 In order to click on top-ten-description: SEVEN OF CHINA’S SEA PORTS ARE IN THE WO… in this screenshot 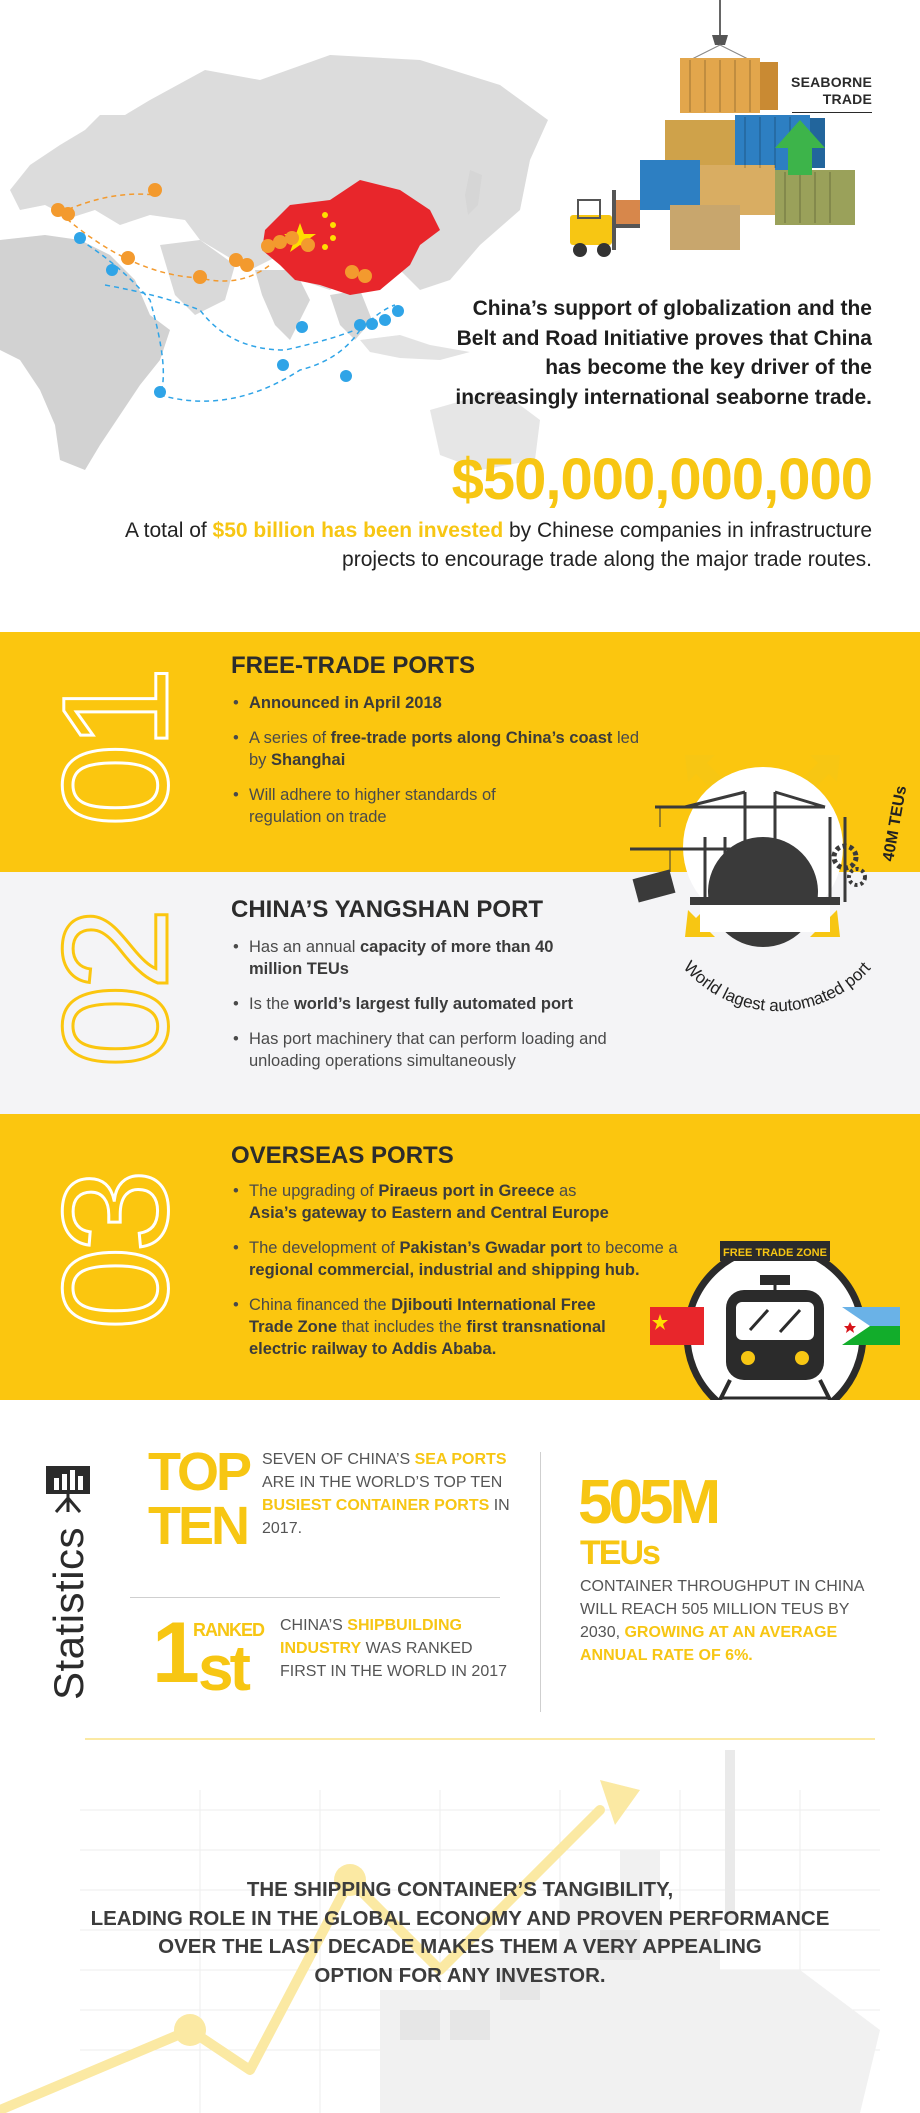, I will do `click(392, 1494)`.